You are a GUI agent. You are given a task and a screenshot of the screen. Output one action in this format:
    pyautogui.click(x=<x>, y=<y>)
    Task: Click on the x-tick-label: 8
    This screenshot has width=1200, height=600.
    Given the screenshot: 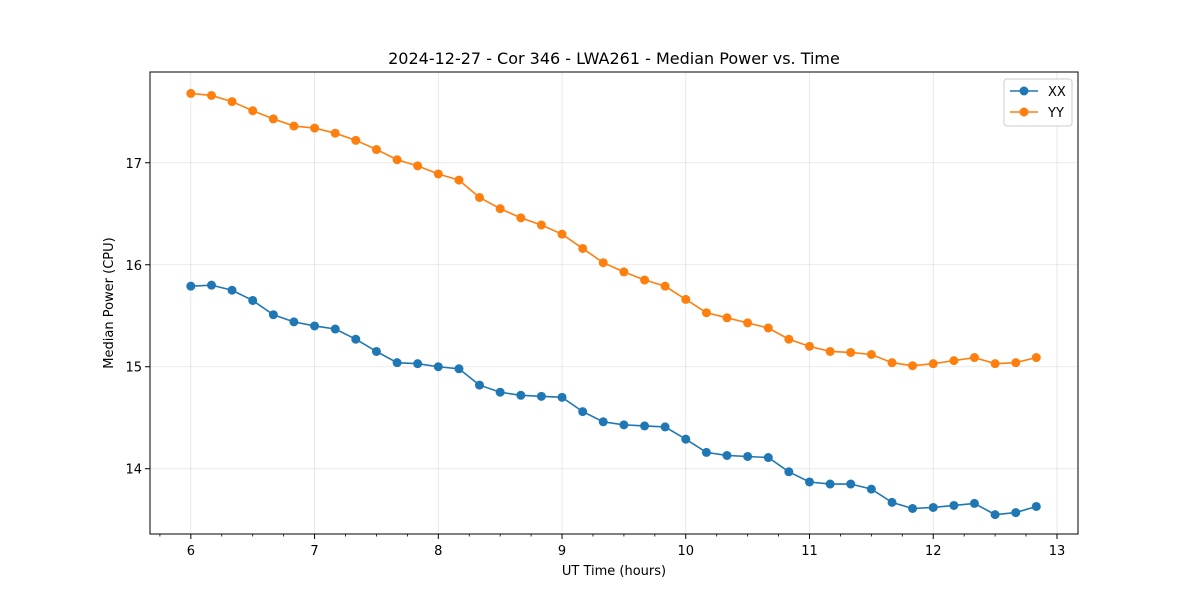 What is the action you would take?
    pyautogui.click(x=438, y=551)
    